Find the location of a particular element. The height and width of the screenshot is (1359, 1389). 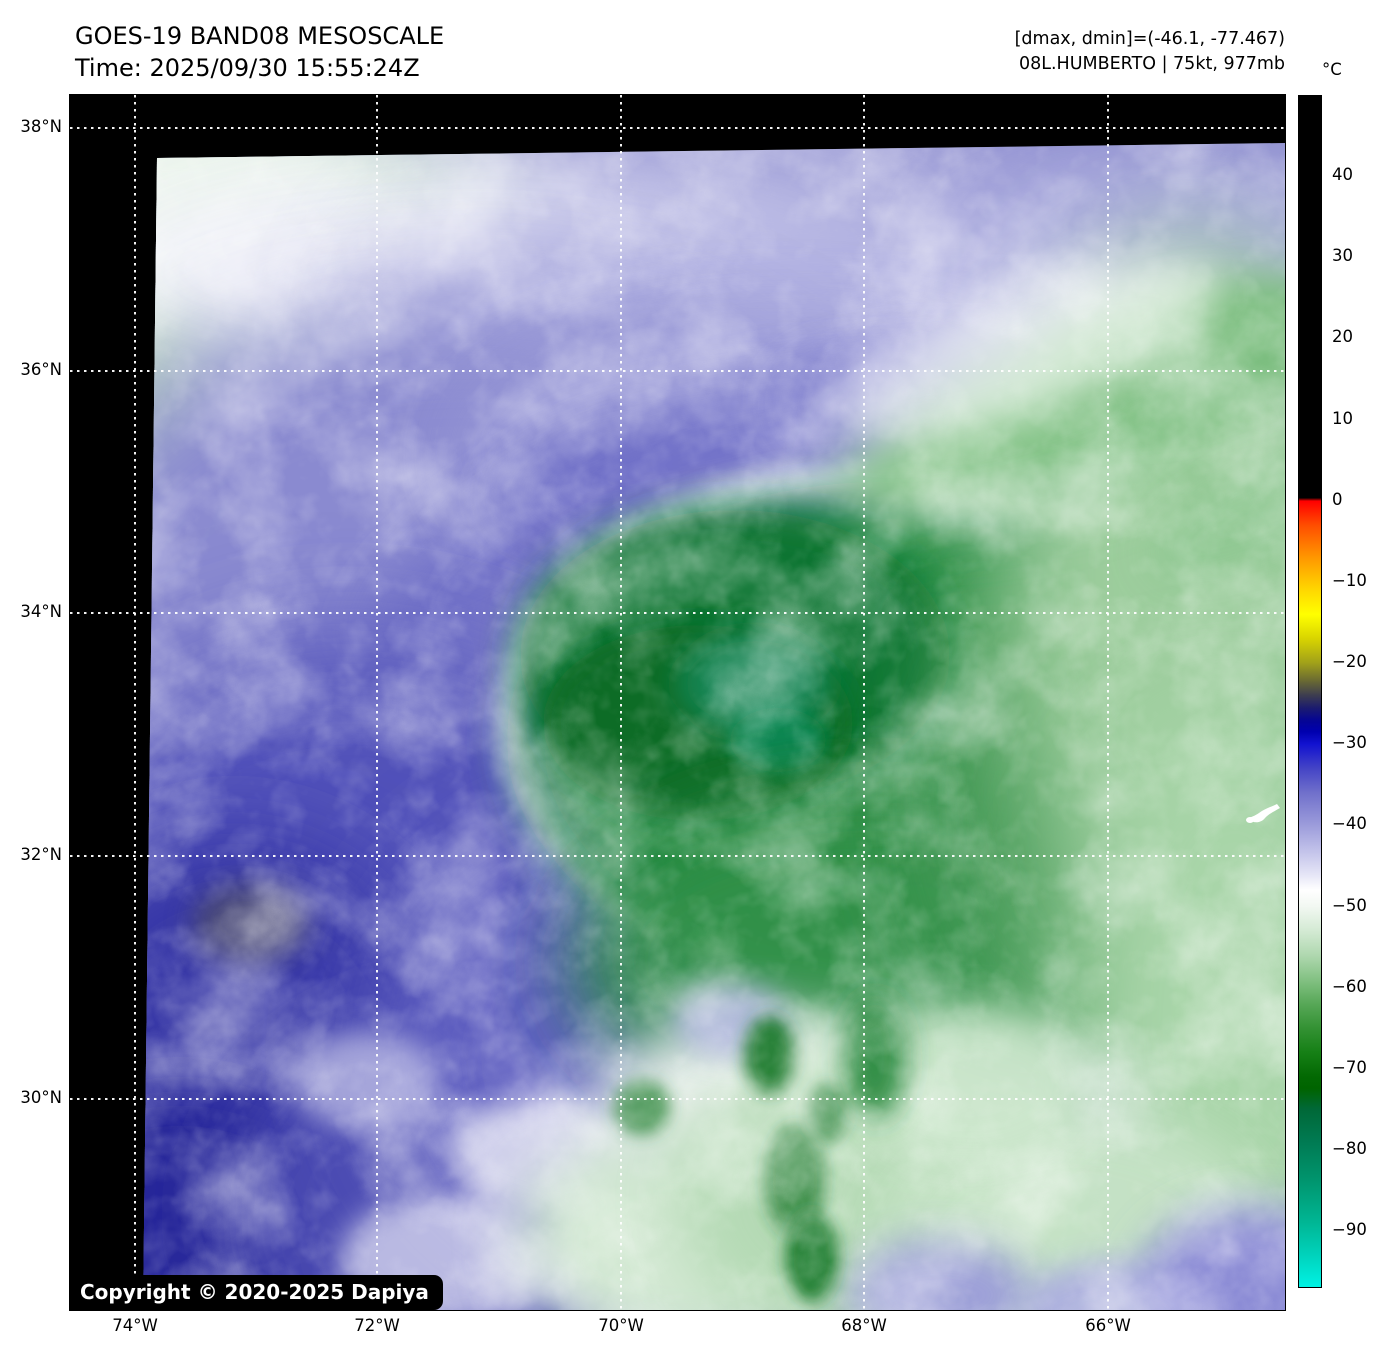

colorbar-tick-label: −20 is located at coordinates (1349, 662).